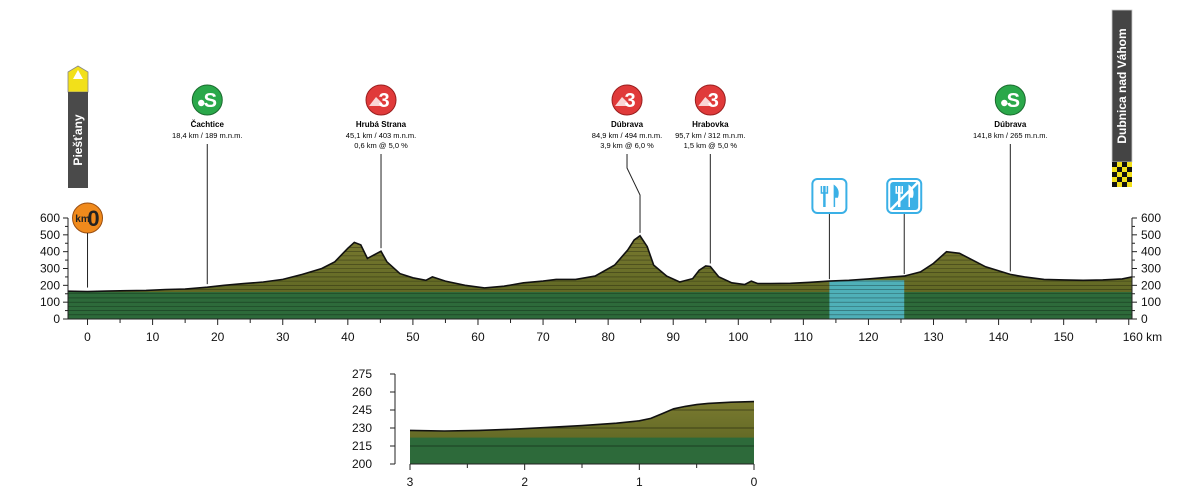 The width and height of the screenshot is (1200, 500). Describe the element at coordinates (362, 428) in the screenshot. I see `inset-y-tick-label: 230` at that location.